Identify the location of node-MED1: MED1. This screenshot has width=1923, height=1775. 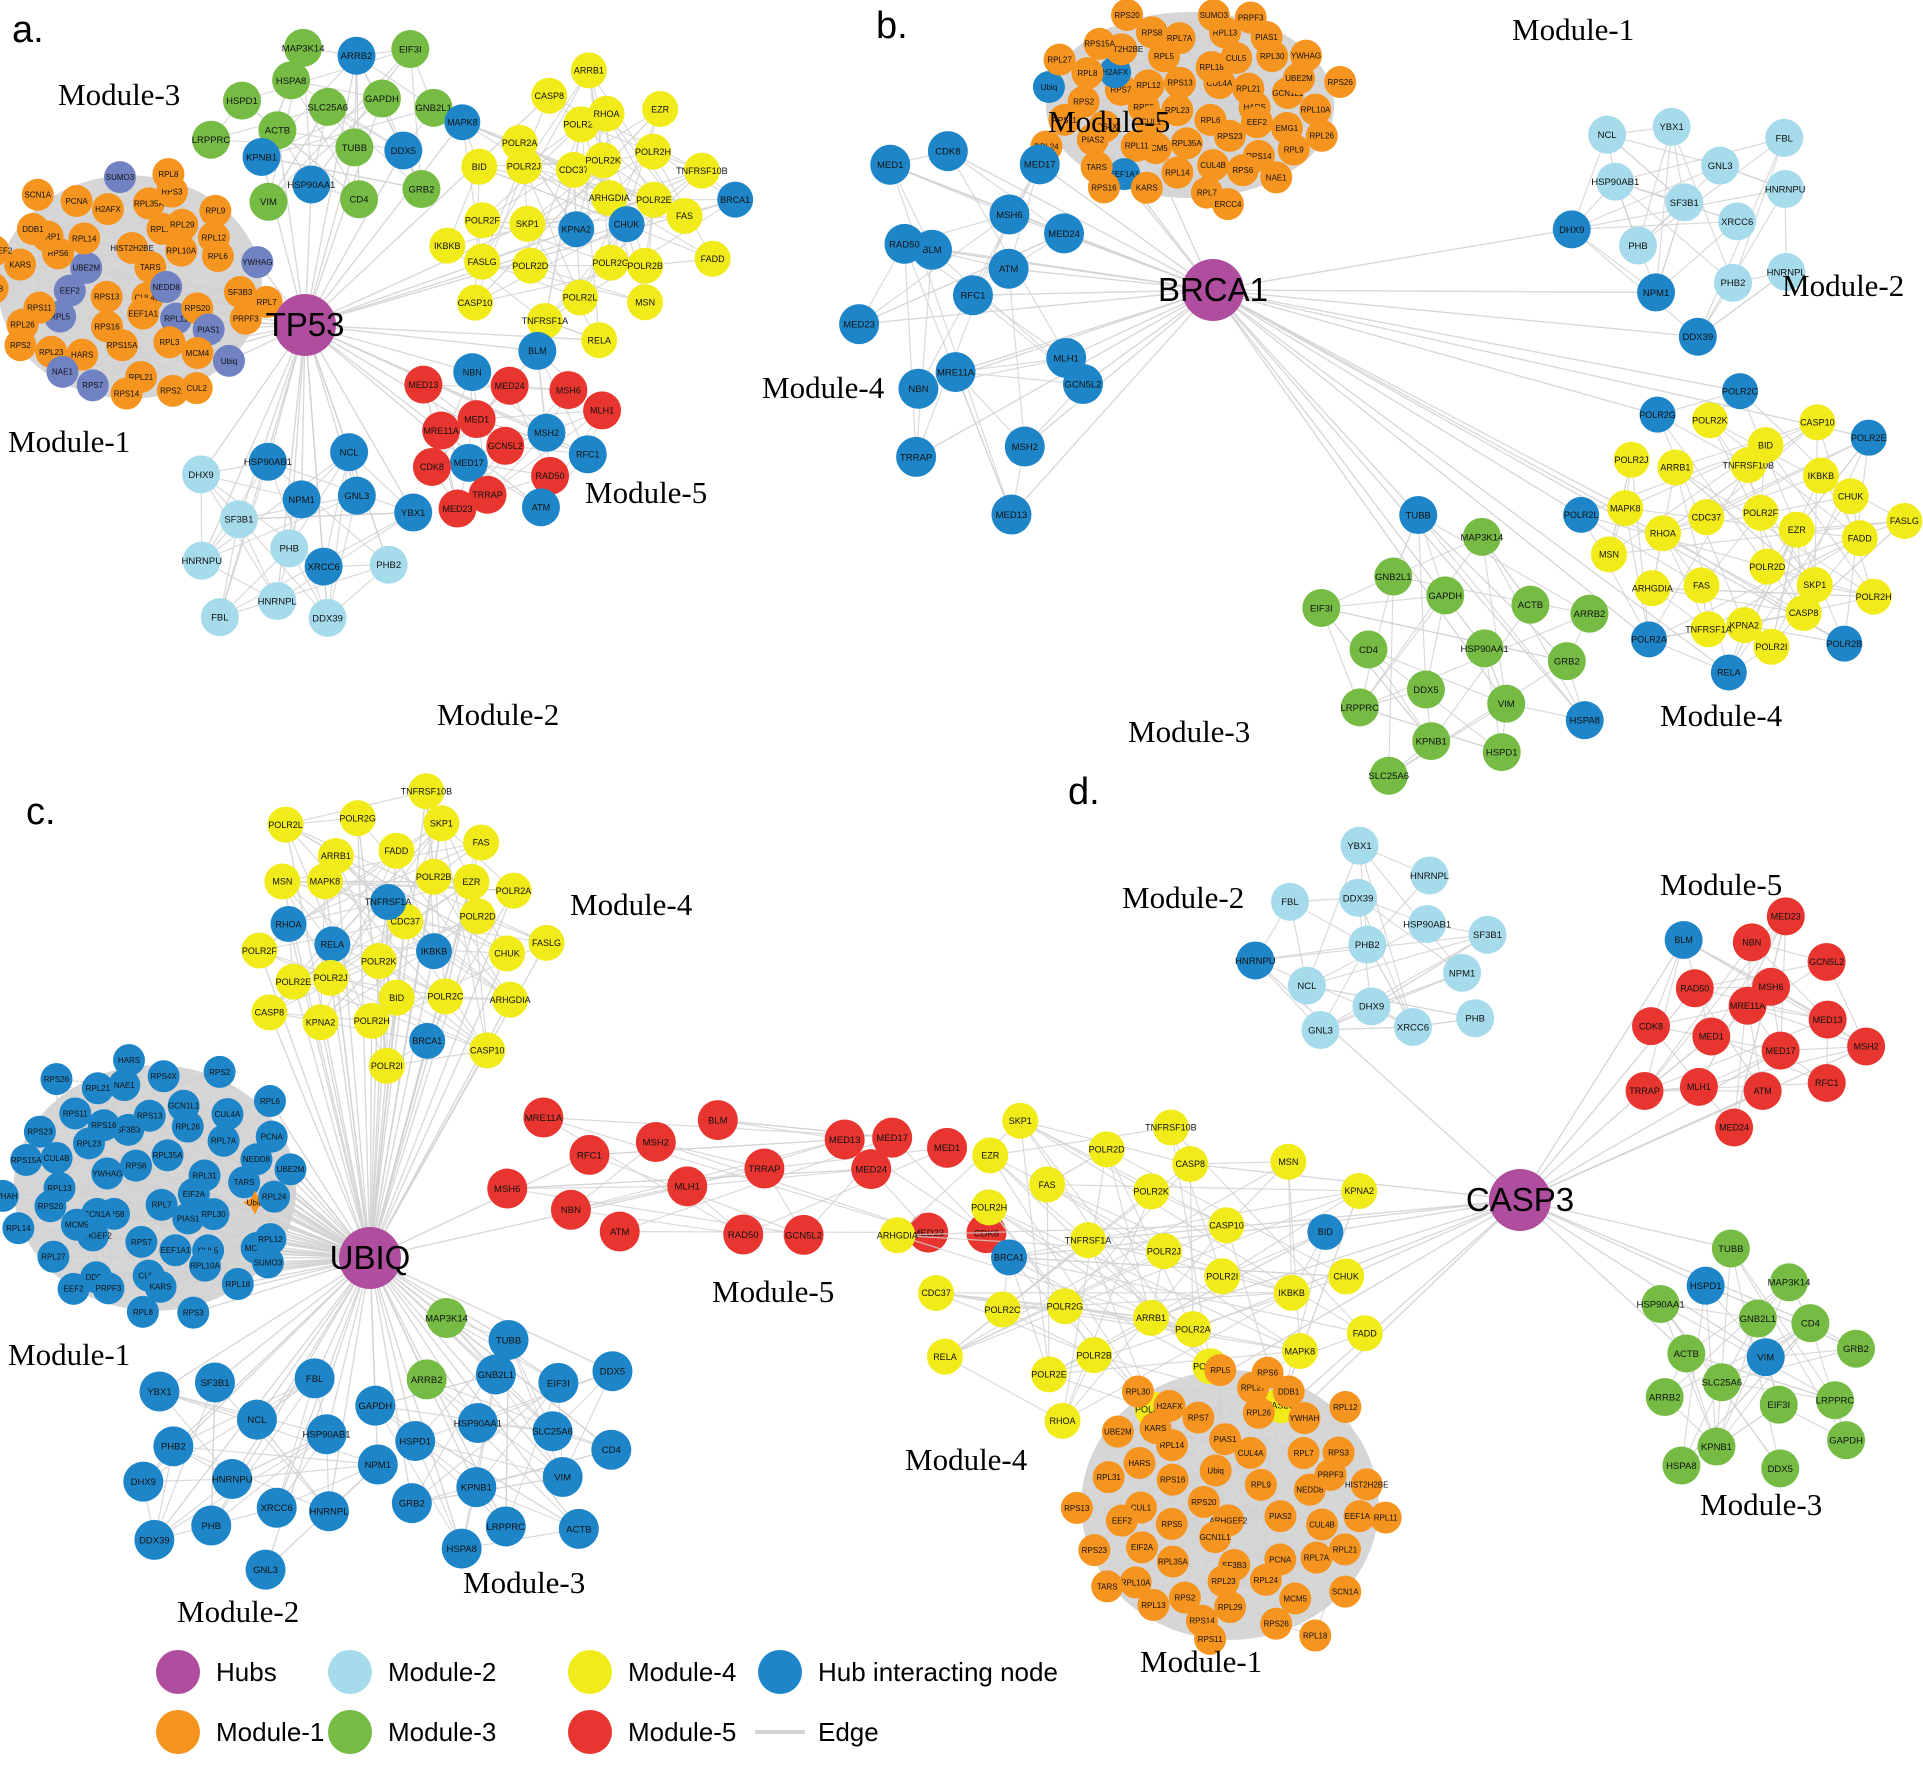
(476, 419).